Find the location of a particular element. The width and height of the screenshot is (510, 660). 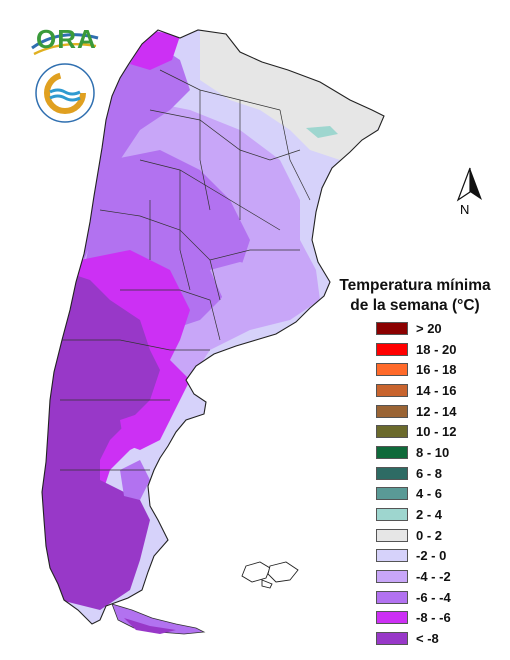

legend-item: < -8 is located at coordinates (416, 638).